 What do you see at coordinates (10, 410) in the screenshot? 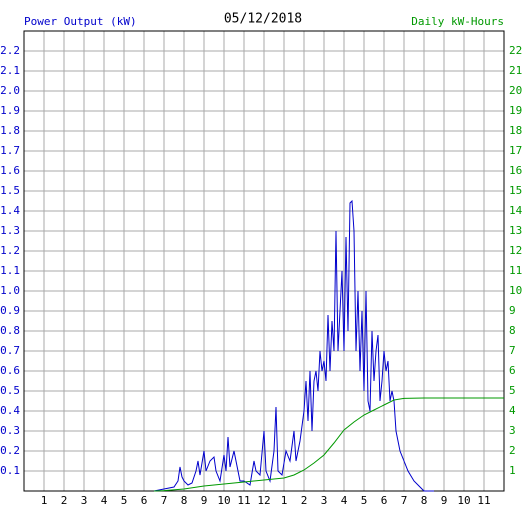
I see `y-tick-label: 0.4` at bounding box center [10, 410].